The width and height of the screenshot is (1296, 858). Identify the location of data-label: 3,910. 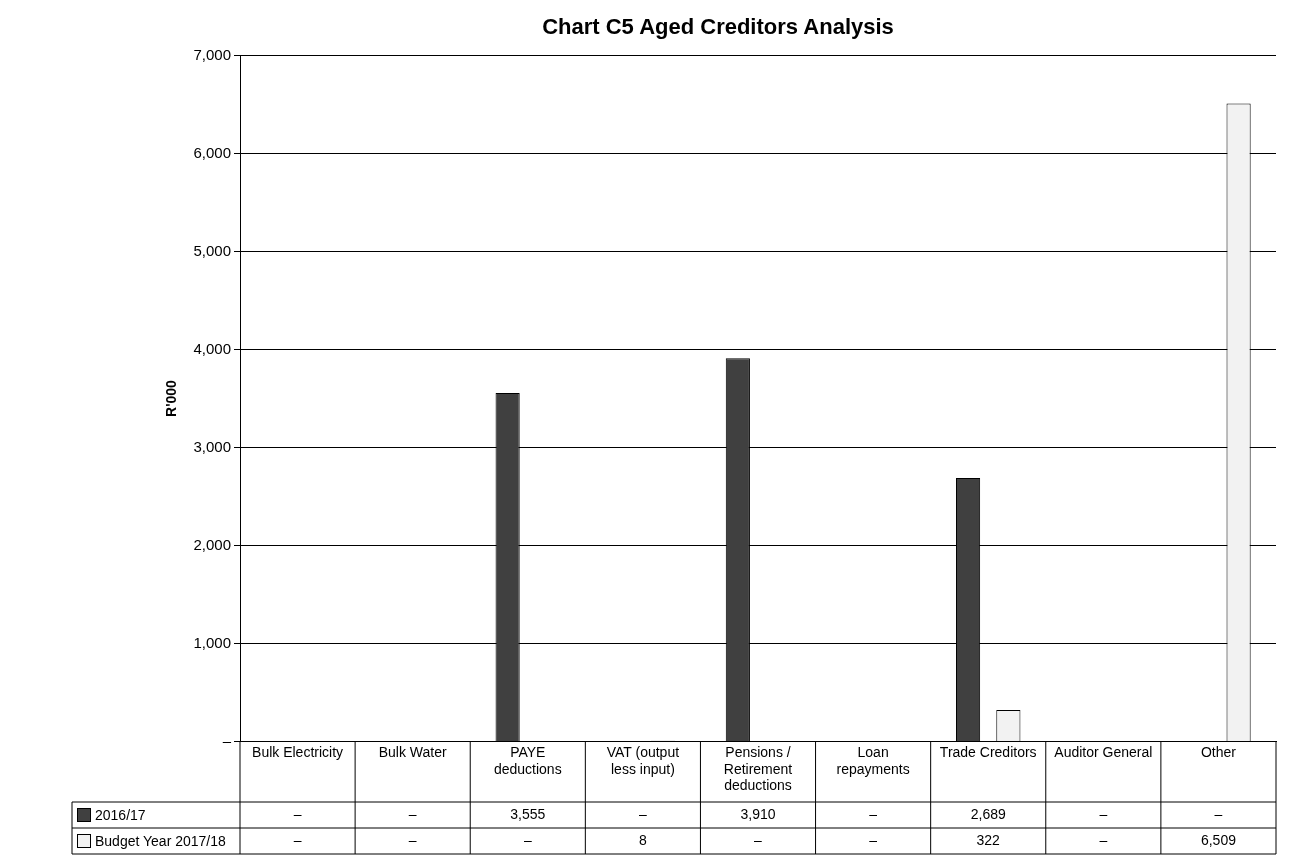
(758, 813).